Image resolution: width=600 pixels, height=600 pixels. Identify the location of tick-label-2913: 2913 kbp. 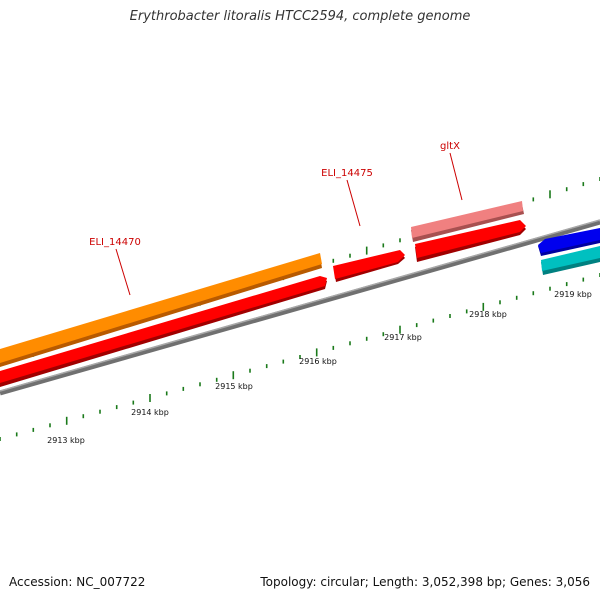
(66, 440).